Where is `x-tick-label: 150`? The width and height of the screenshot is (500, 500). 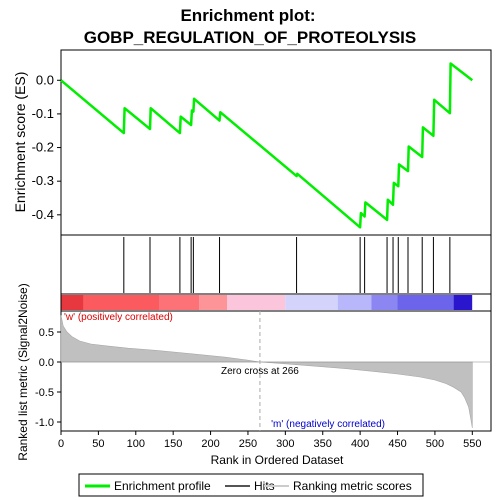
x-tick-label: 150 is located at coordinates (173, 444).